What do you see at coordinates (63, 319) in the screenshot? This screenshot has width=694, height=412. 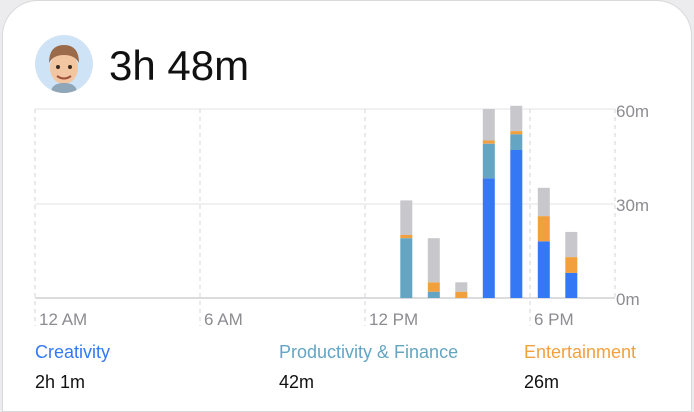 I see `x-tick-12am: 12 AM` at bounding box center [63, 319].